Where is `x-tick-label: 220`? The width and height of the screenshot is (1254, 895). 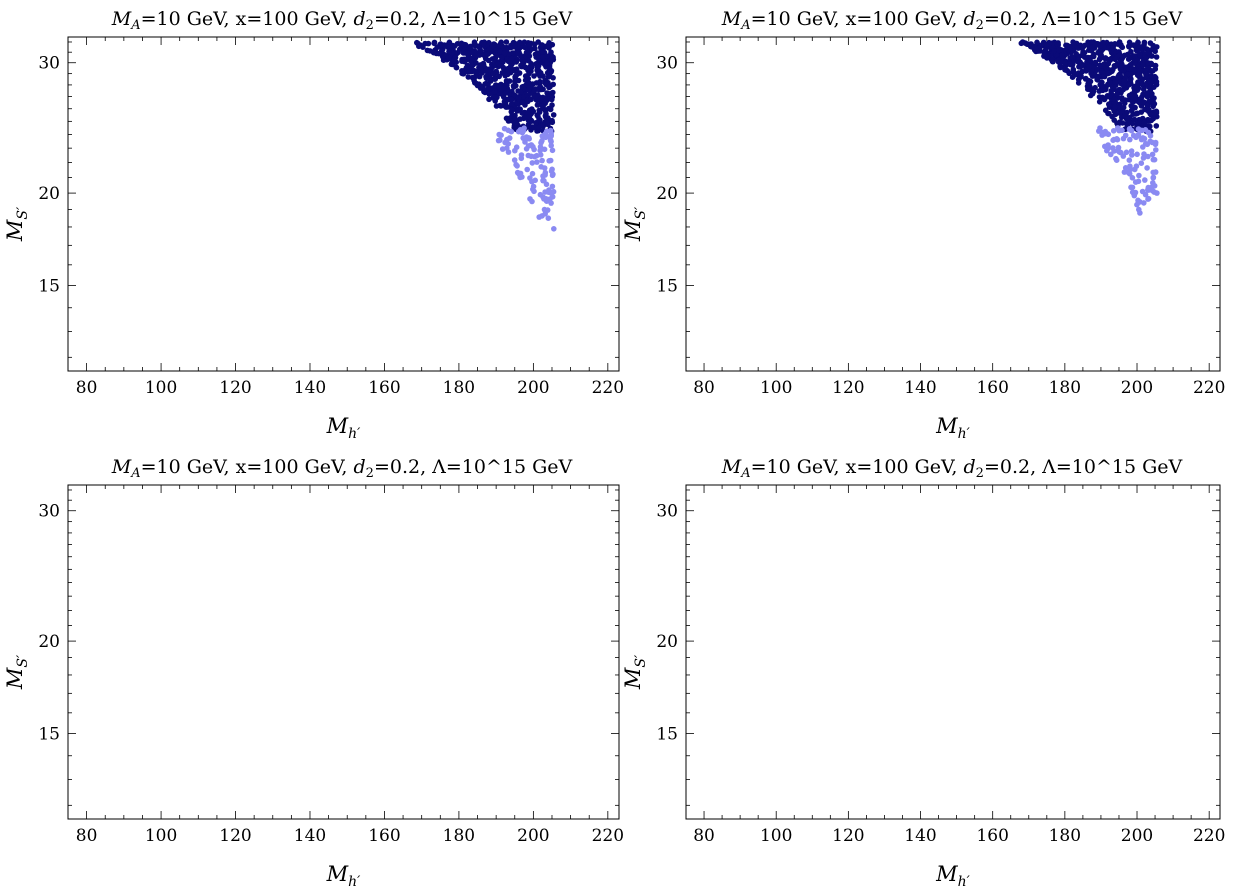
x-tick-label: 220 is located at coordinates (1209, 388).